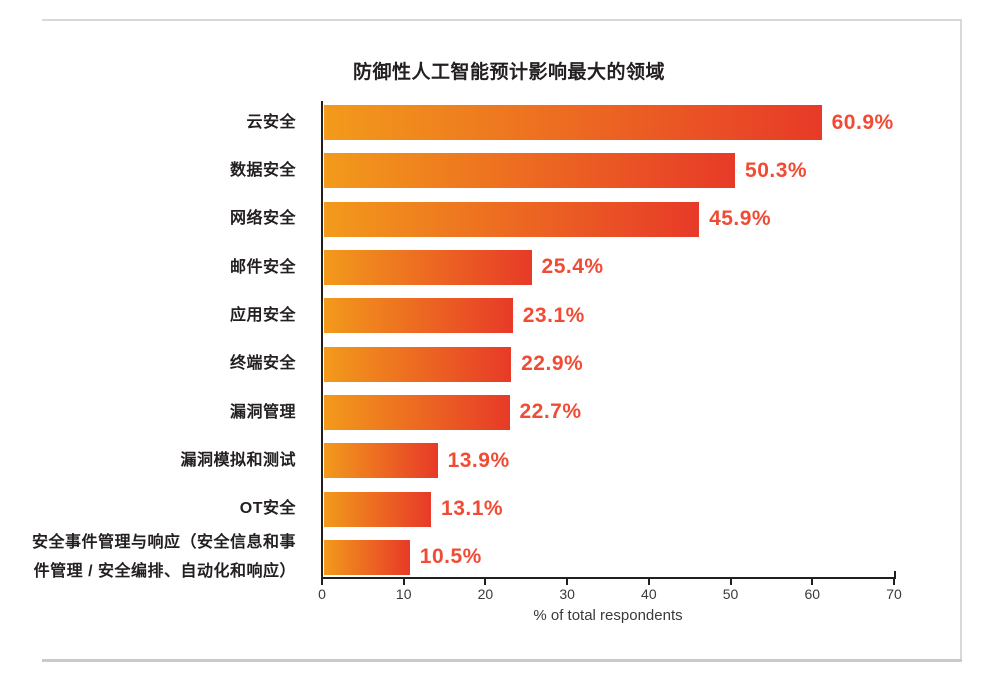 Image resolution: width=984 pixels, height=674 pixels. I want to click on y-axis-line, so click(322, 340).